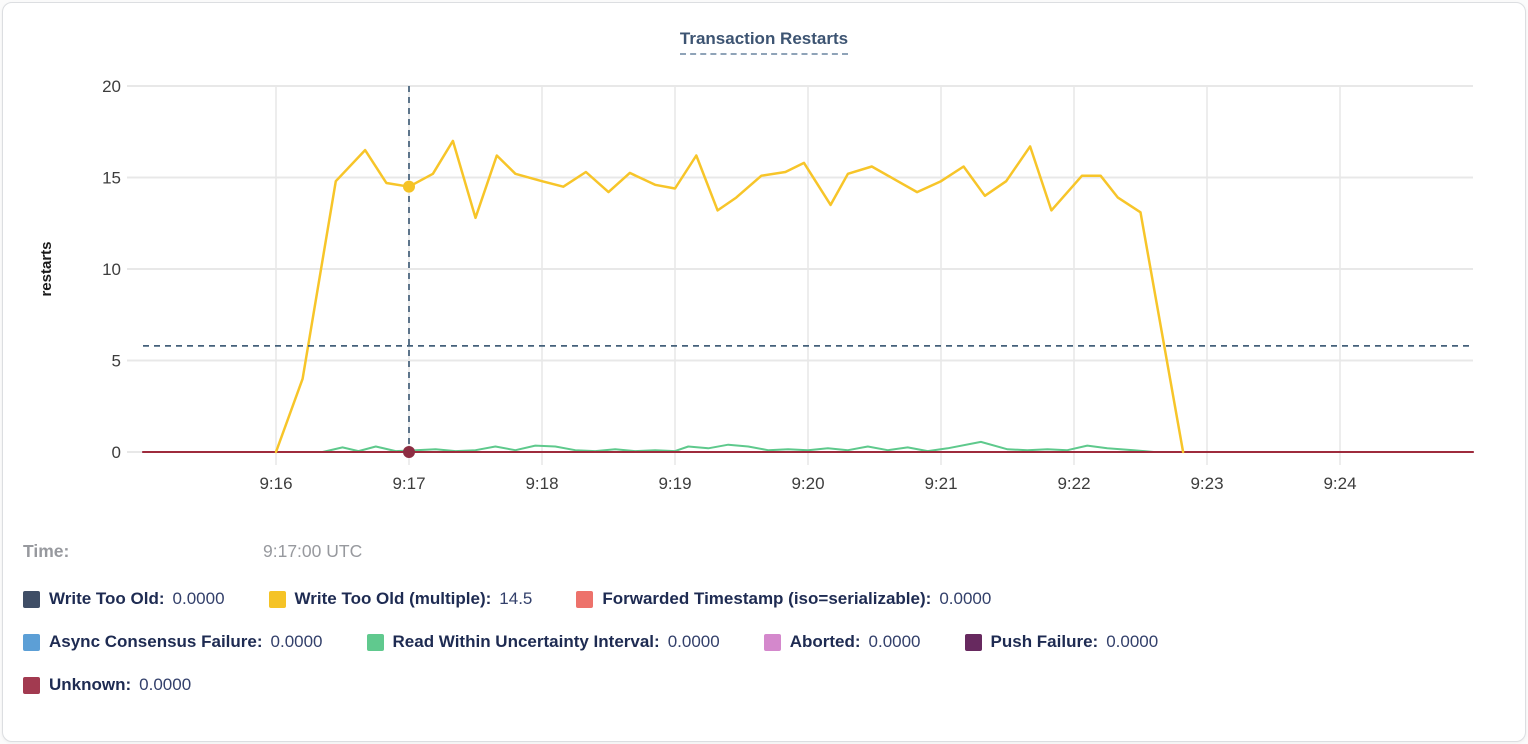  I want to click on x-axis-tick-label: 9:24, so click(1339, 483).